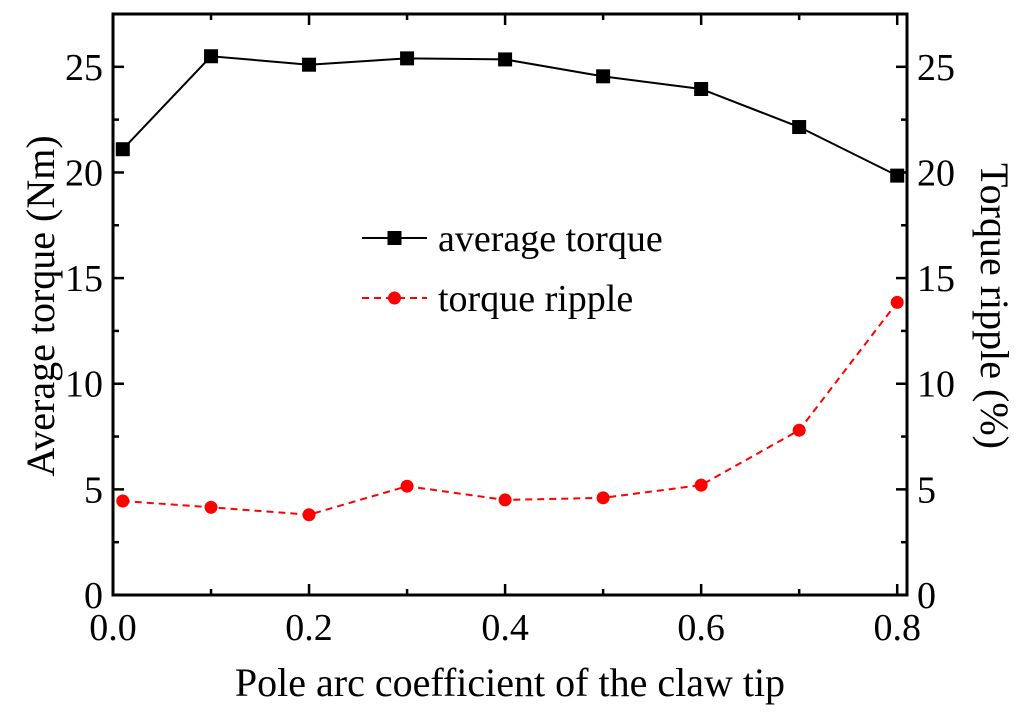  I want to click on y-left-tick-label-5: 25, so click(84, 68).